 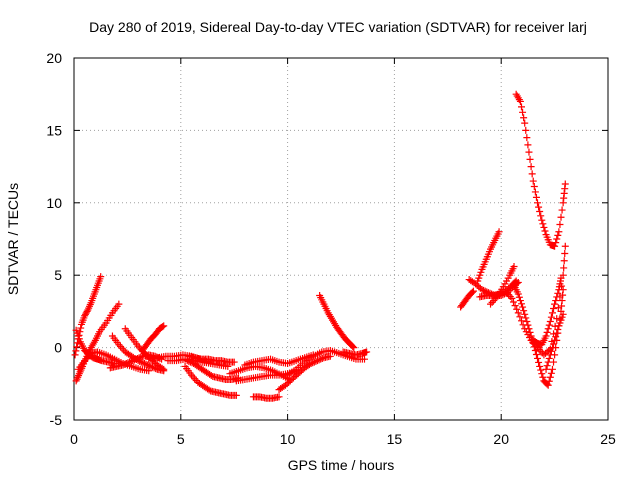 What do you see at coordinates (181, 439) in the screenshot?
I see `x-tick-label: 5` at bounding box center [181, 439].